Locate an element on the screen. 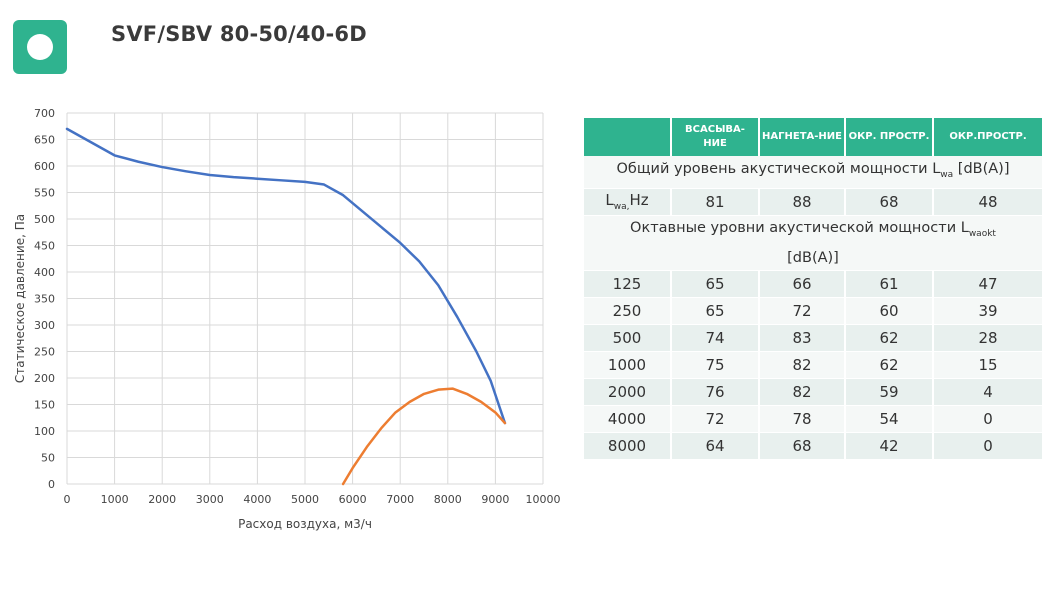  table-row: 8000 64 68 42 0 is located at coordinates (813, 446).